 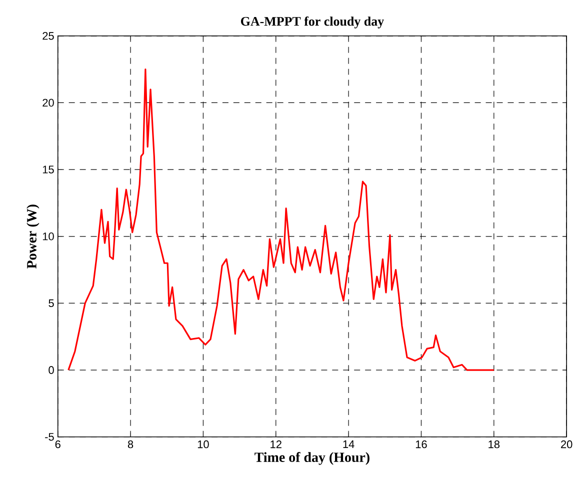 What do you see at coordinates (276, 444) in the screenshot?
I see `x-tick-label: 12` at bounding box center [276, 444].